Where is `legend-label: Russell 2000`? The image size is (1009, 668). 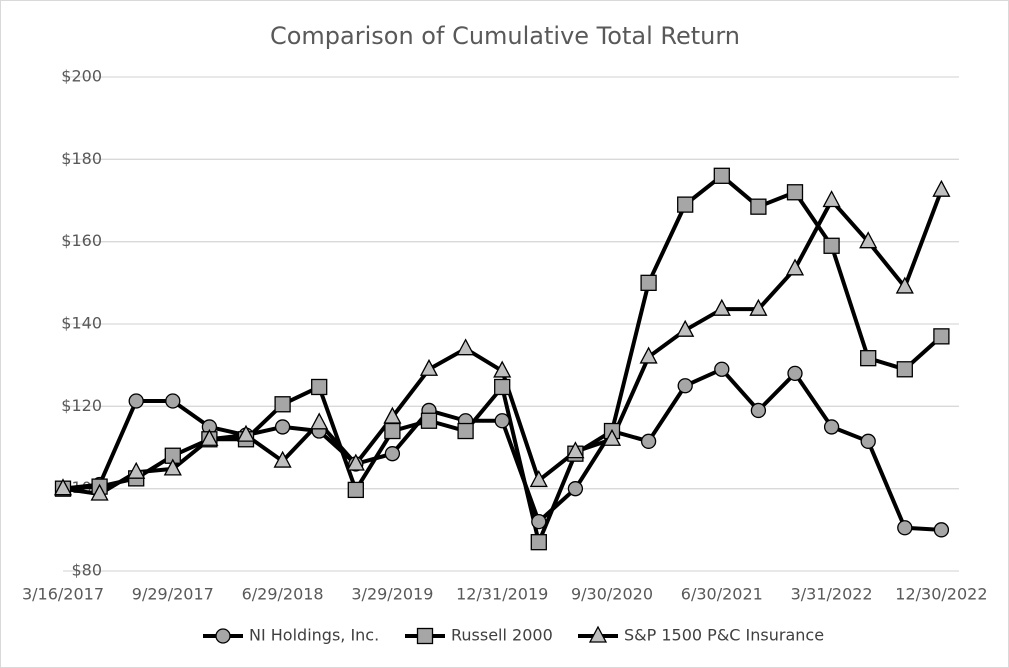
legend-label: Russell 2000 is located at coordinates (502, 635).